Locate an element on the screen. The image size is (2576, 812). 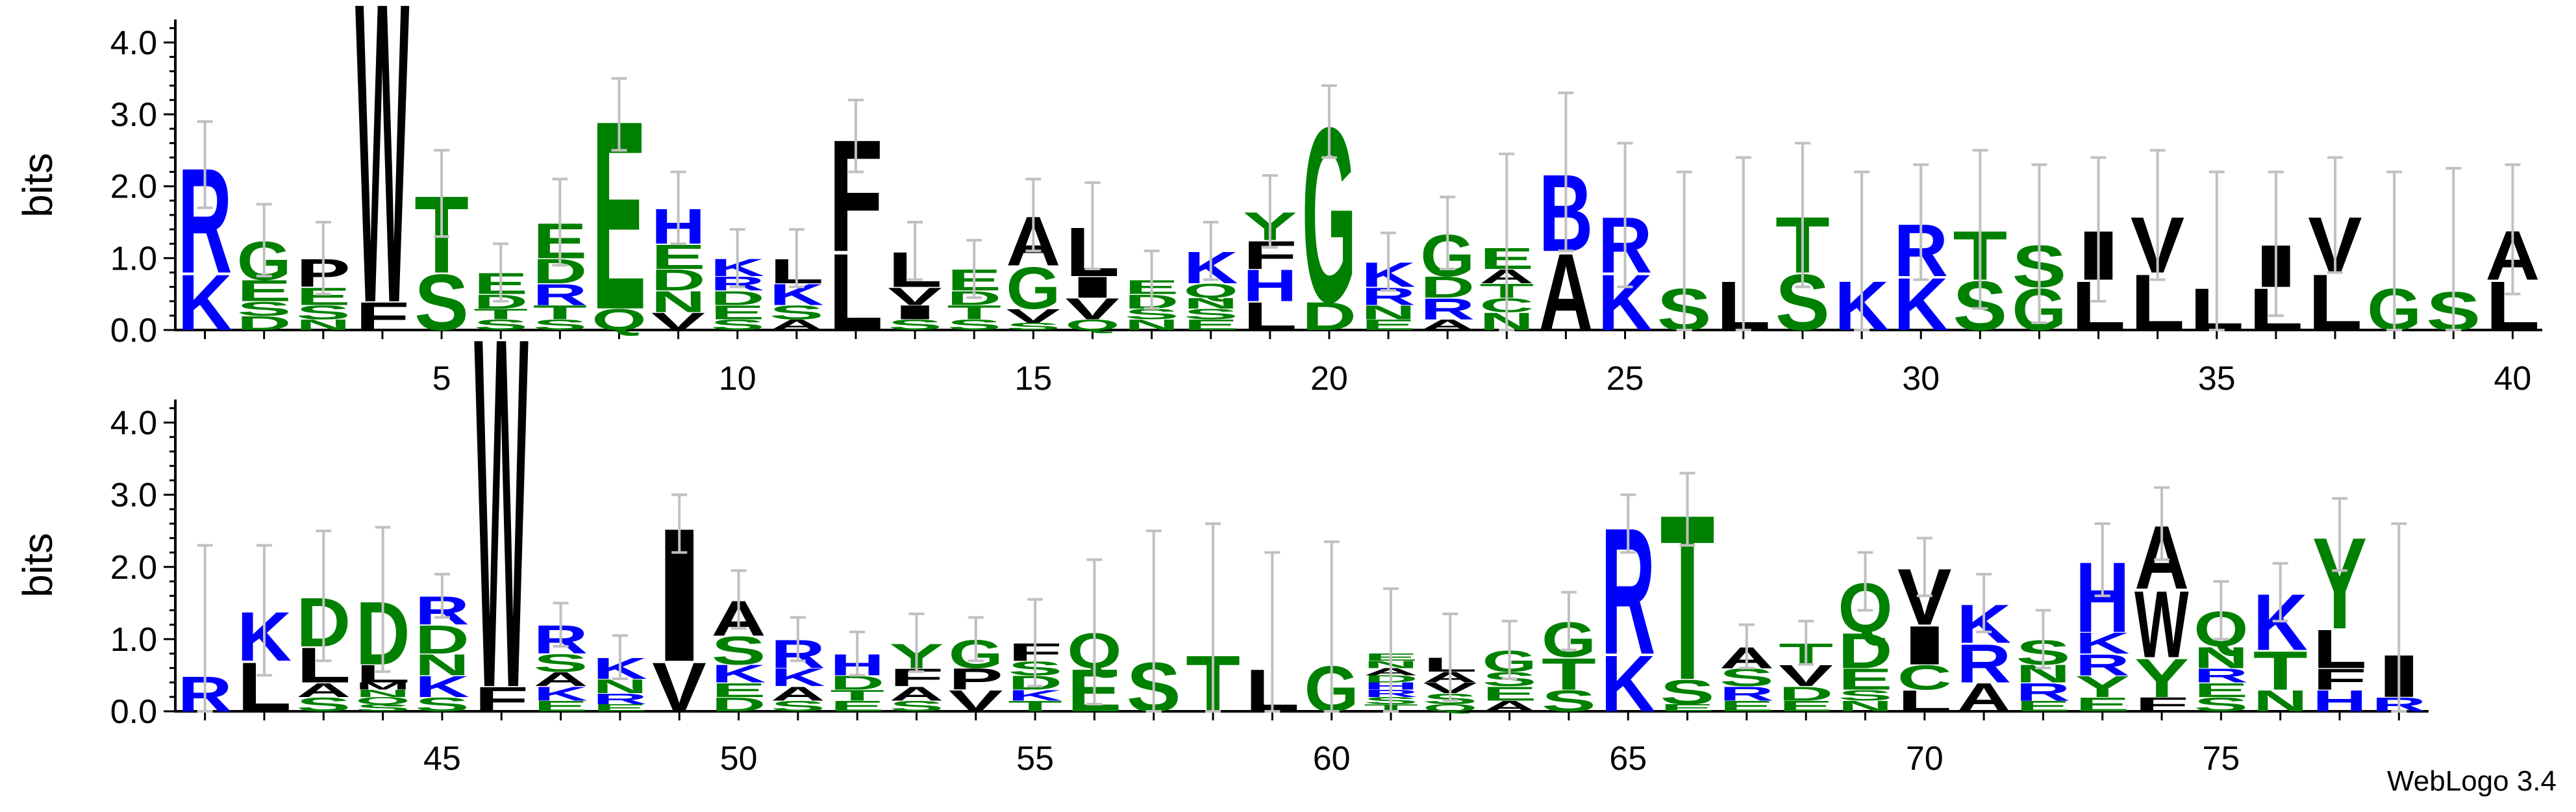
logo-column-62: QSVAL is located at coordinates (1450, 663).